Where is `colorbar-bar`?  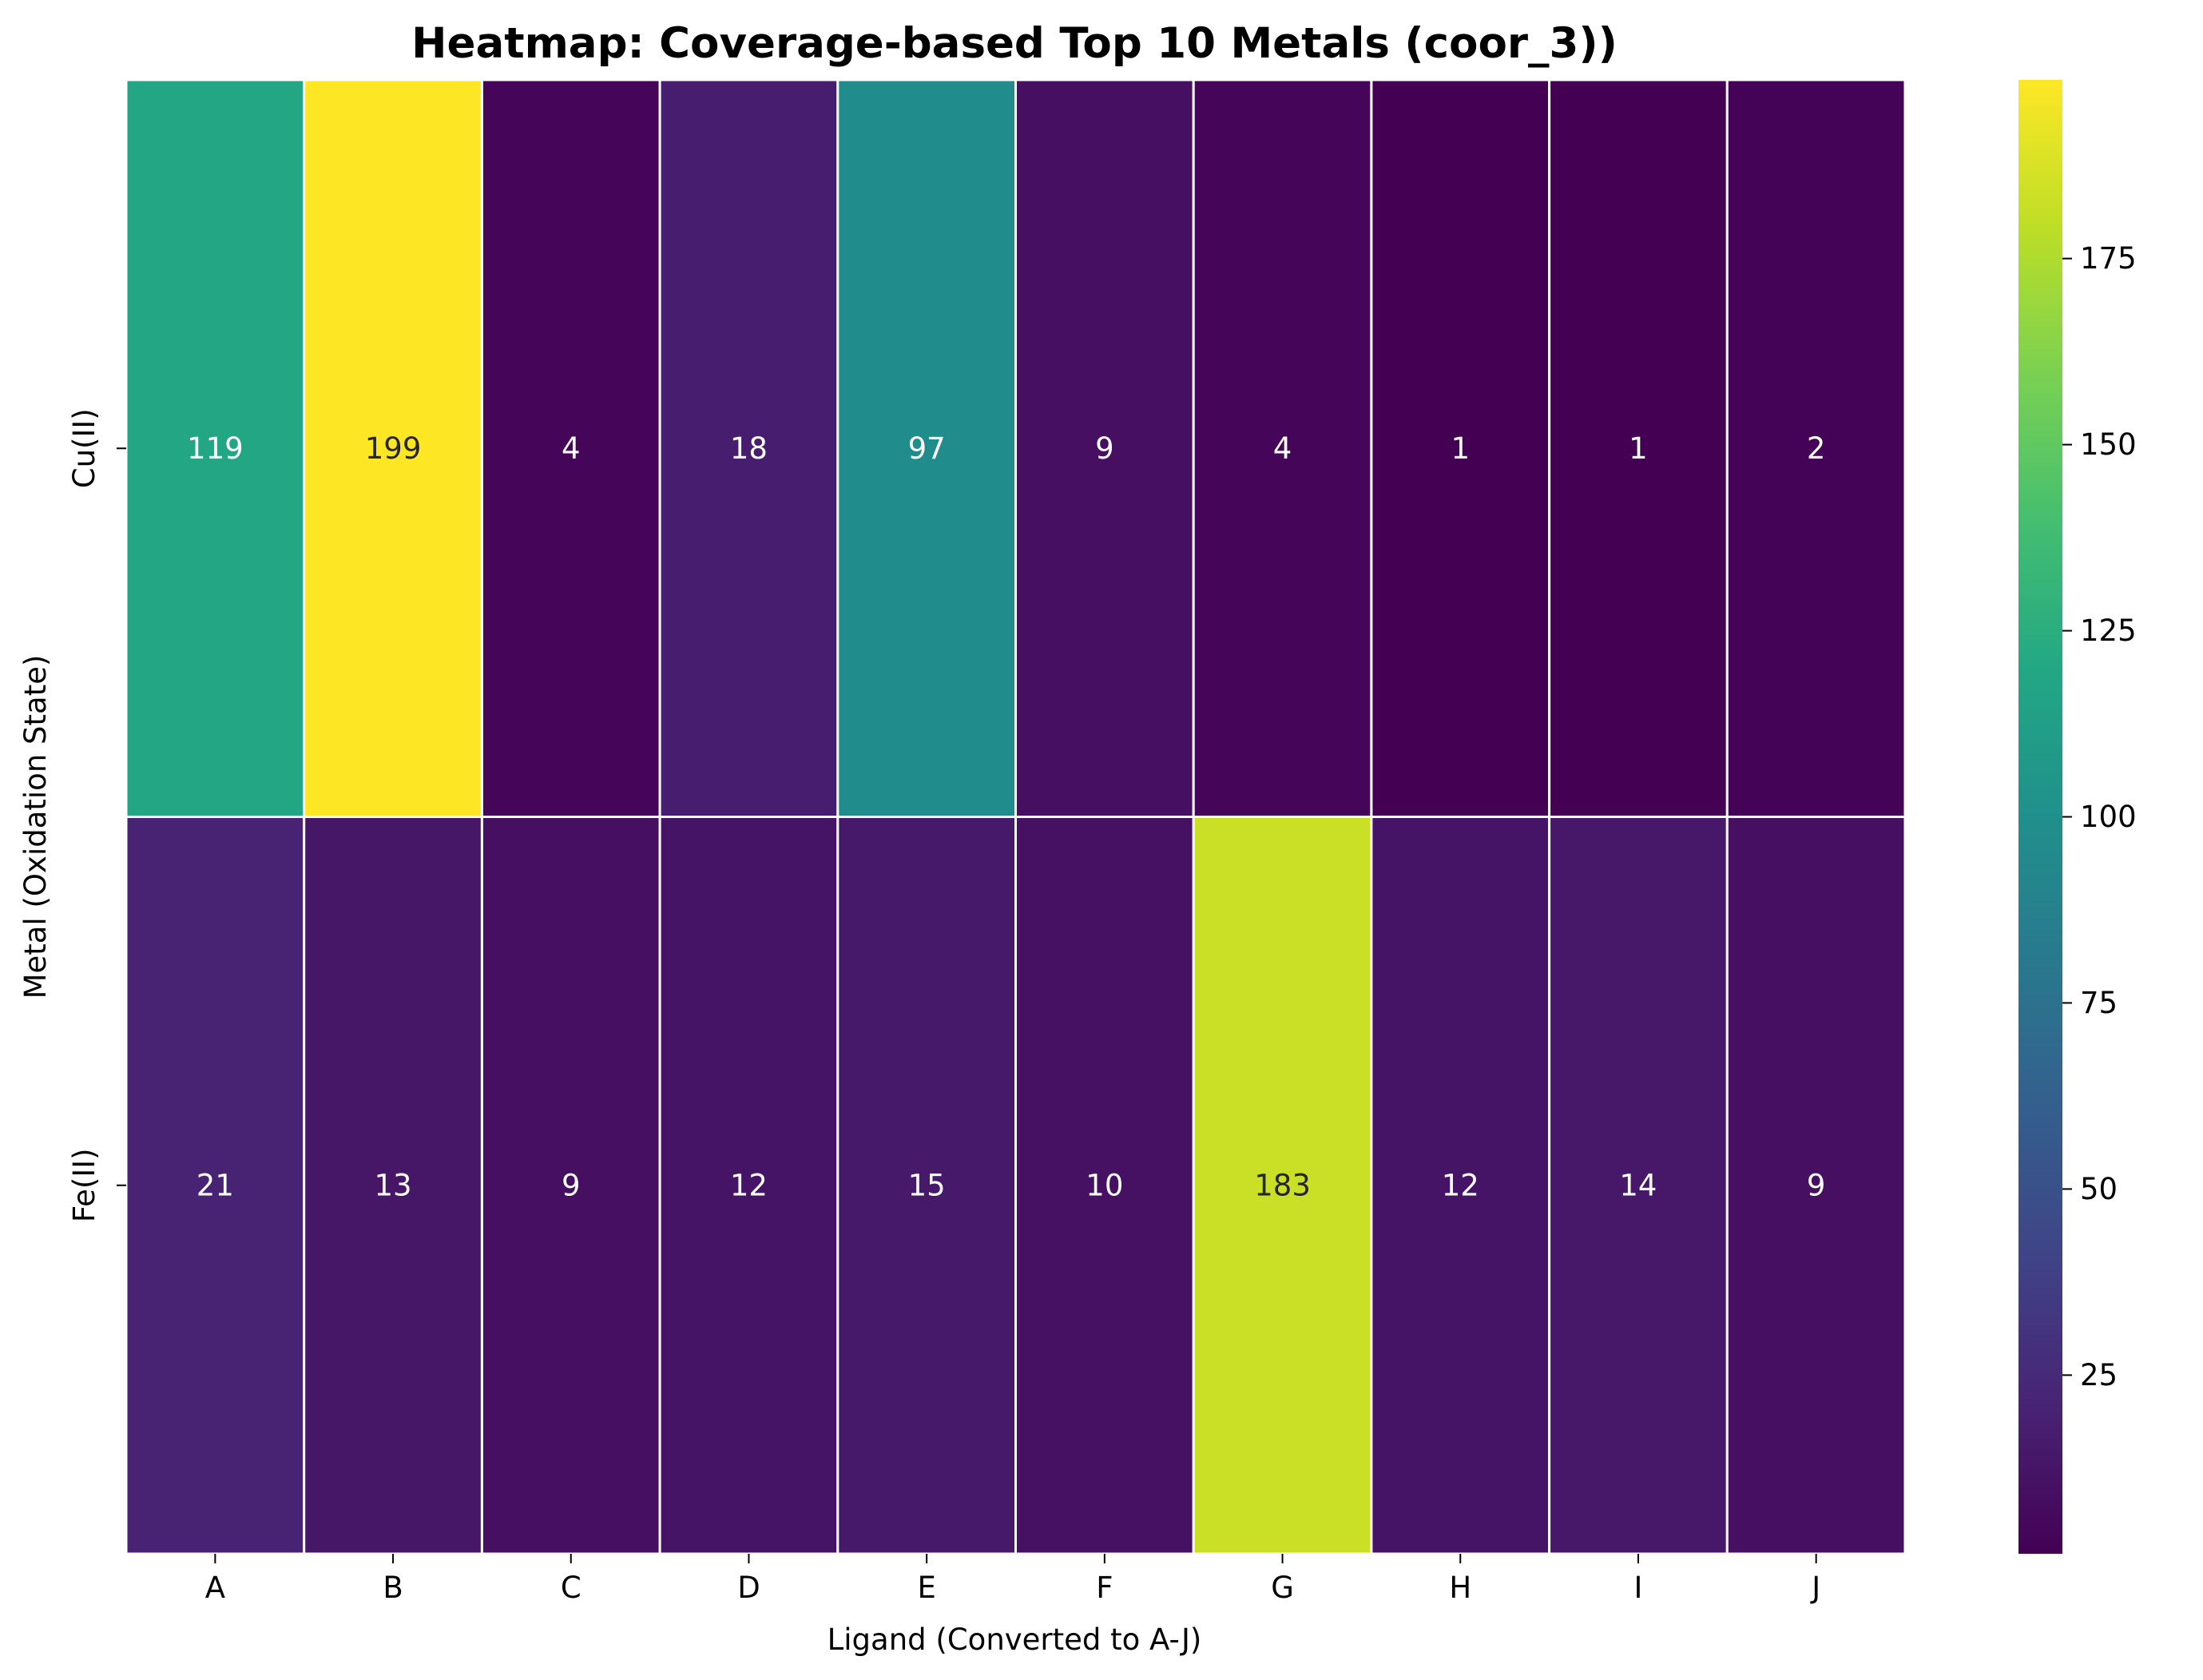
colorbar-bar is located at coordinates (2040, 817).